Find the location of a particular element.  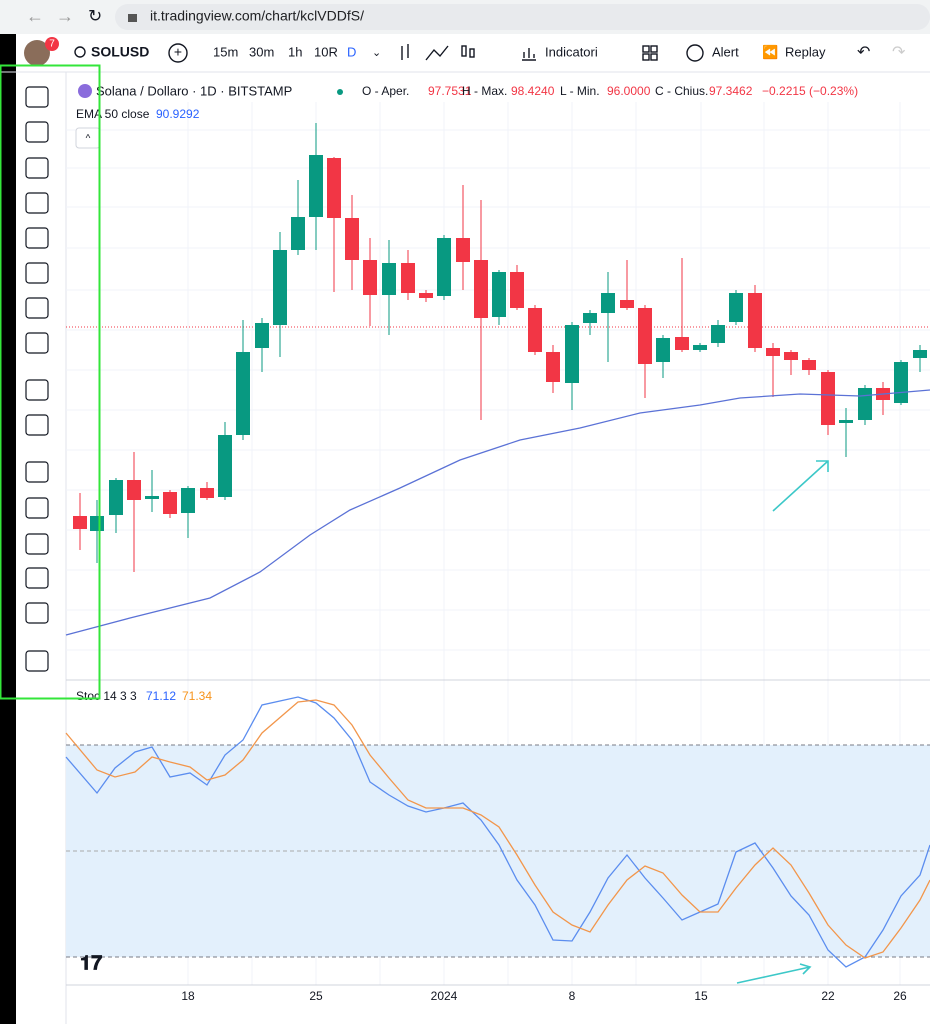

interval: 15m is located at coordinates (225, 51).